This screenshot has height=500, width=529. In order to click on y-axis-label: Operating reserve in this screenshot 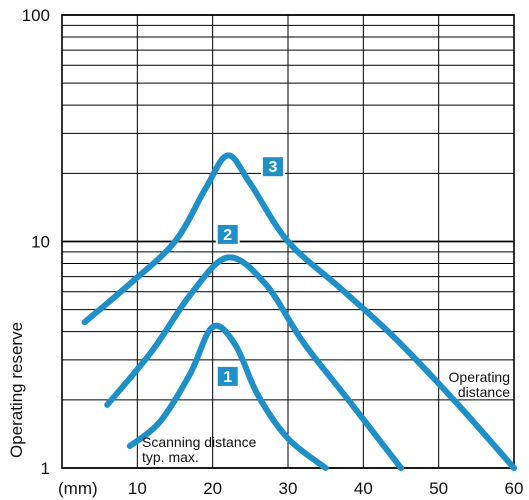, I will do `click(16, 390)`.